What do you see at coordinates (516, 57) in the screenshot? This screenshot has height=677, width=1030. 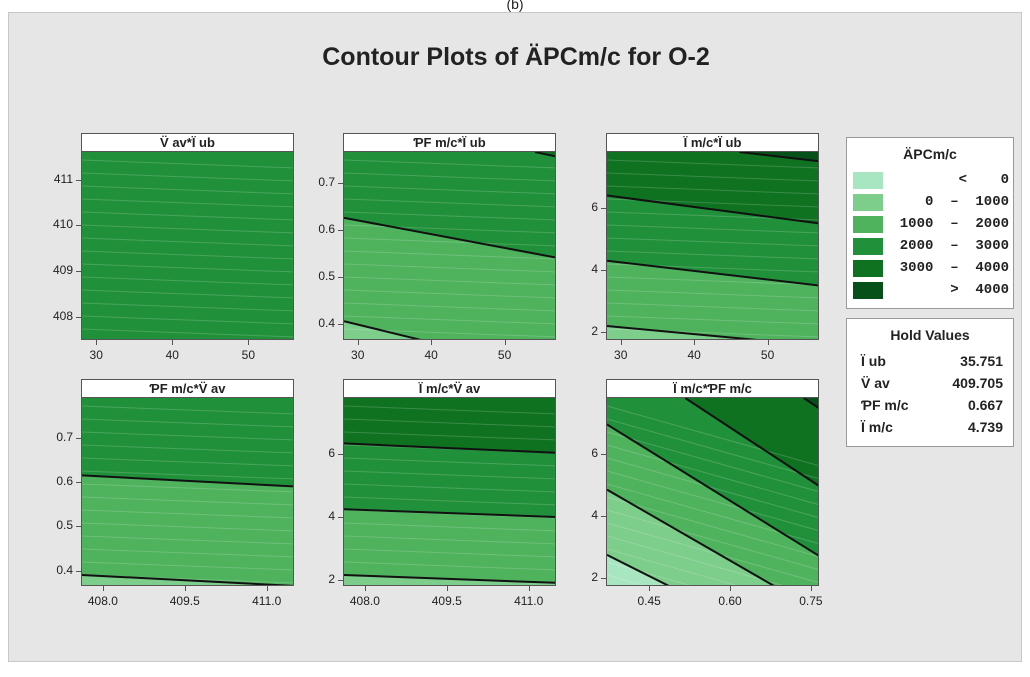 I see `chart-title: Contour Plots of ÄPCm/c for O-2` at bounding box center [516, 57].